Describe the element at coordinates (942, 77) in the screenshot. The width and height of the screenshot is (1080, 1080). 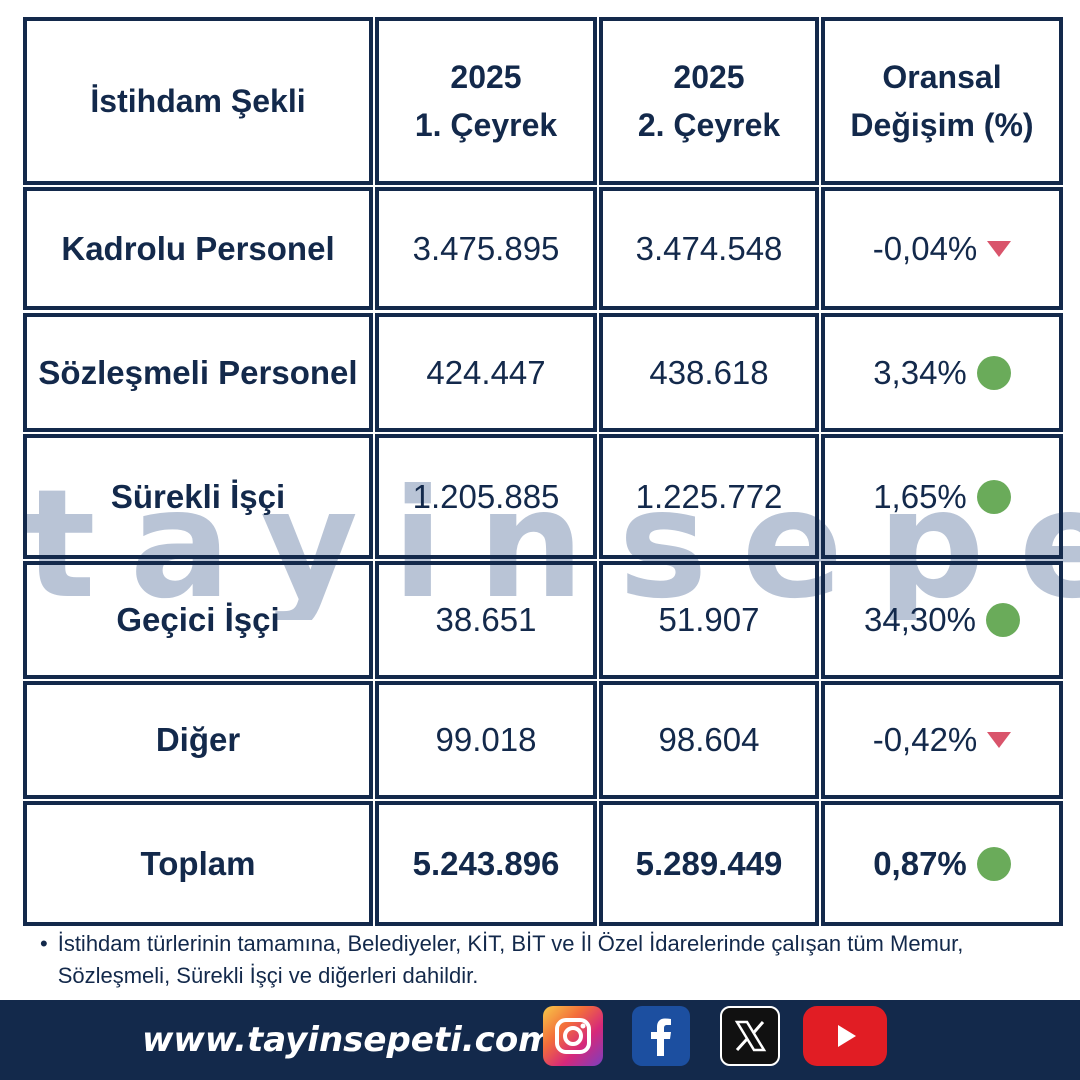
I see `header-change-line1: Oransal` at that location.